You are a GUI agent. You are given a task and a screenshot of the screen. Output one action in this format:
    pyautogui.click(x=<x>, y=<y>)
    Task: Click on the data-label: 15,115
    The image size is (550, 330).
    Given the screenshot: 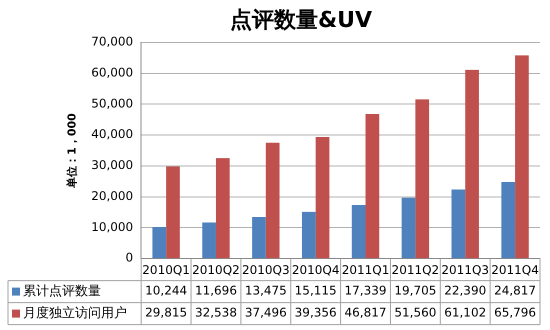 What is the action you would take?
    pyautogui.click(x=315, y=291)
    